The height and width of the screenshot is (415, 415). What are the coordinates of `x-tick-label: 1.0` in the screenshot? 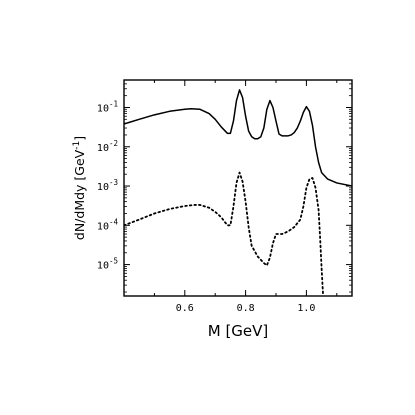 It's located at (306, 308).